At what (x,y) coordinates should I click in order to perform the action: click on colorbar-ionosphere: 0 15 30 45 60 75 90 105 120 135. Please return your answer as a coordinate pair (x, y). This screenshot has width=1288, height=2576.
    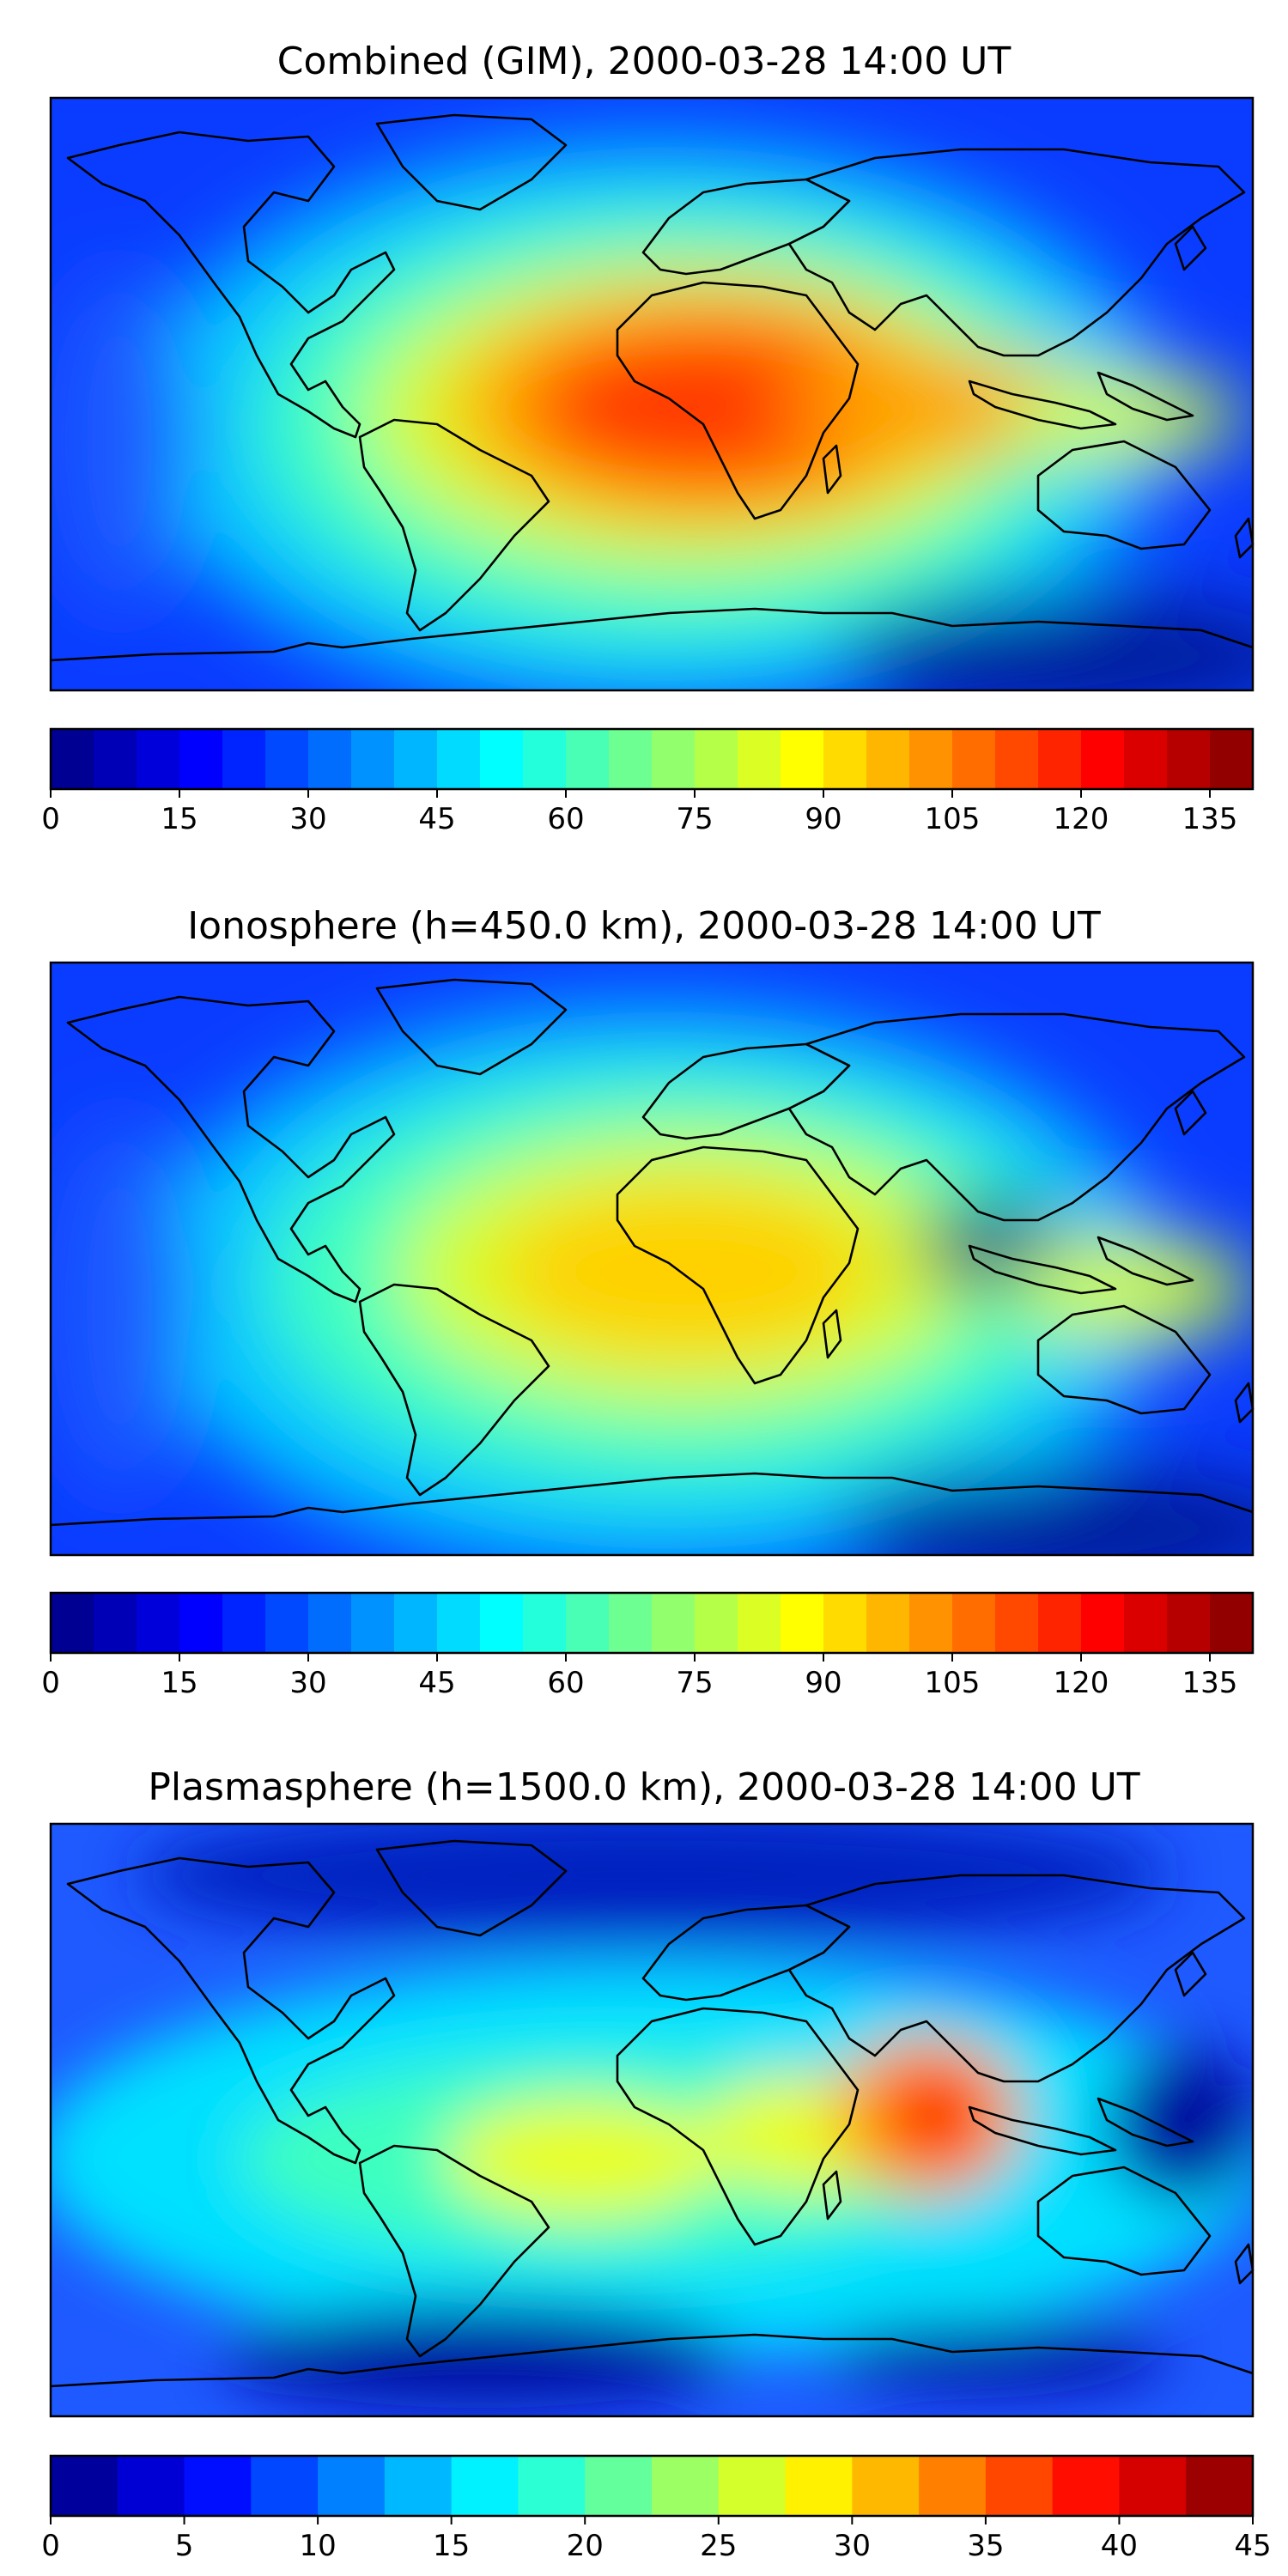
    Looking at the image, I should click on (648, 1645).